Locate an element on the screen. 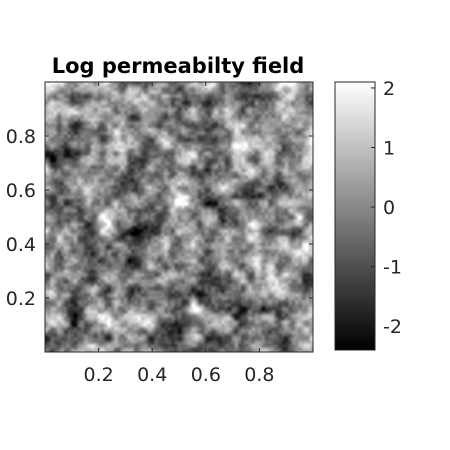 The height and width of the screenshot is (450, 450). x-tick-label: 0.4 is located at coordinates (152, 375).